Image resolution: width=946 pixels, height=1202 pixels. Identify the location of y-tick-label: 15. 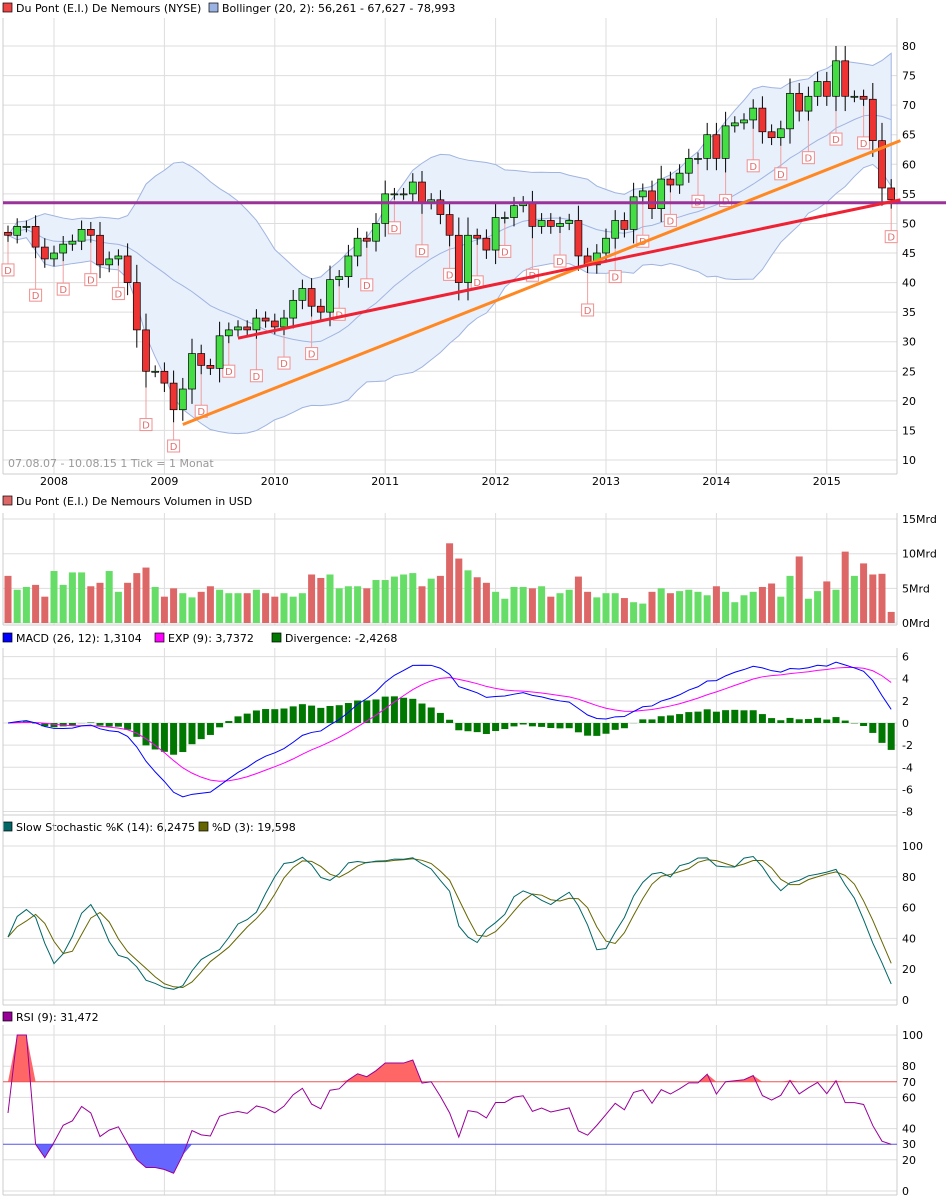
(909, 430).